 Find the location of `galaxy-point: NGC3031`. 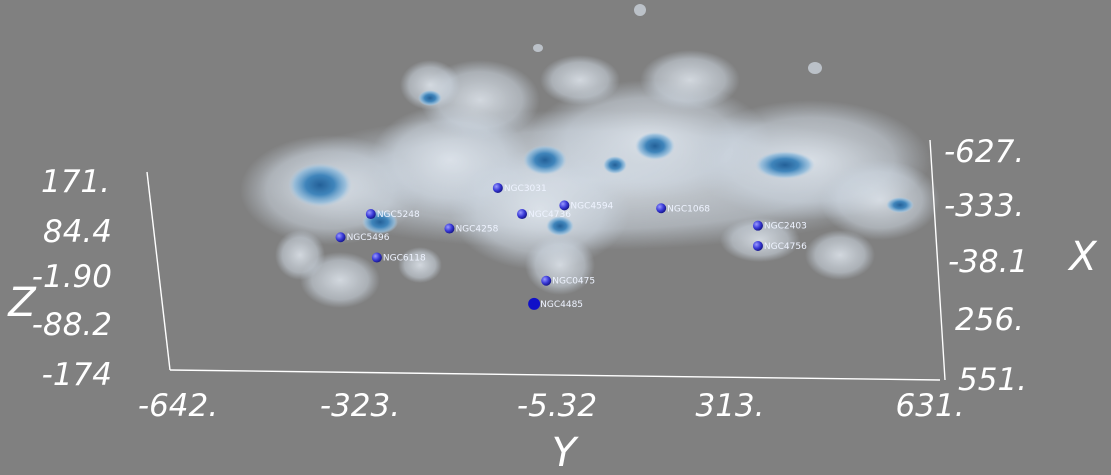

galaxy-point: NGC3031 is located at coordinates (519, 188).